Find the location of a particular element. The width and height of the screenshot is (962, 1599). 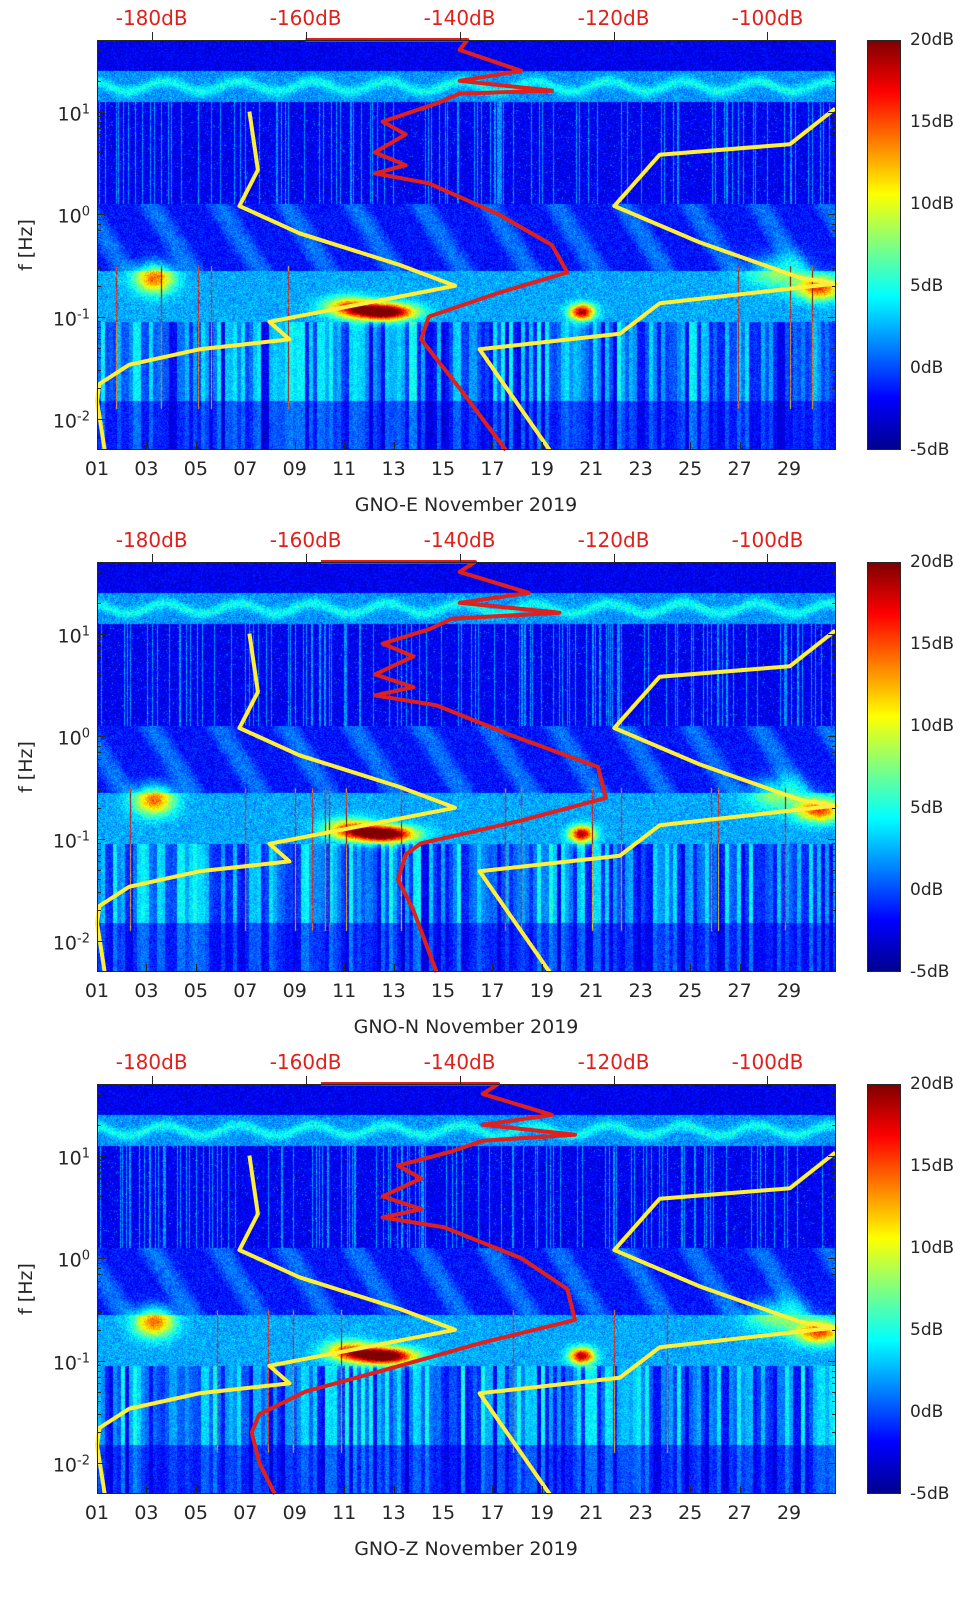

y-tick-label: 10⁻¹ is located at coordinates (71, 840).